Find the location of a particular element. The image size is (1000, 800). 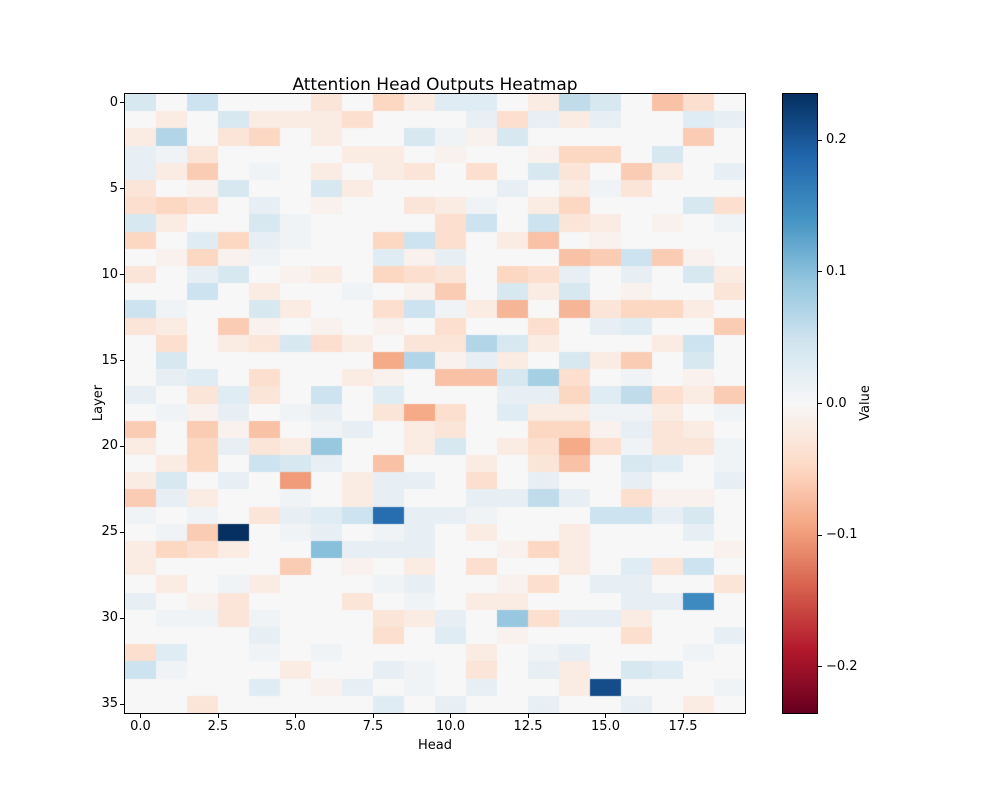

x-tick-label: 17.5 is located at coordinates (683, 726).